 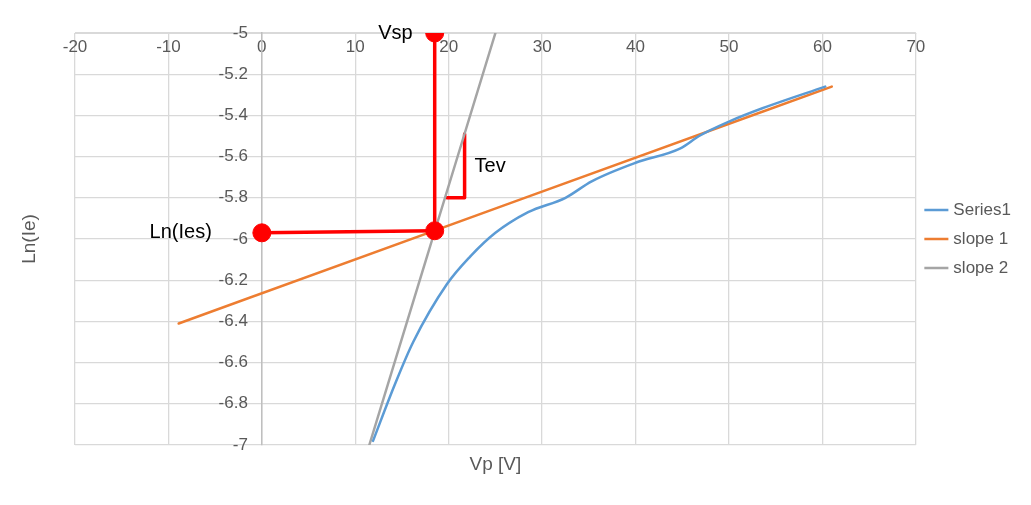 What do you see at coordinates (233, 156) in the screenshot?
I see `y-tick-label: -5.6` at bounding box center [233, 156].